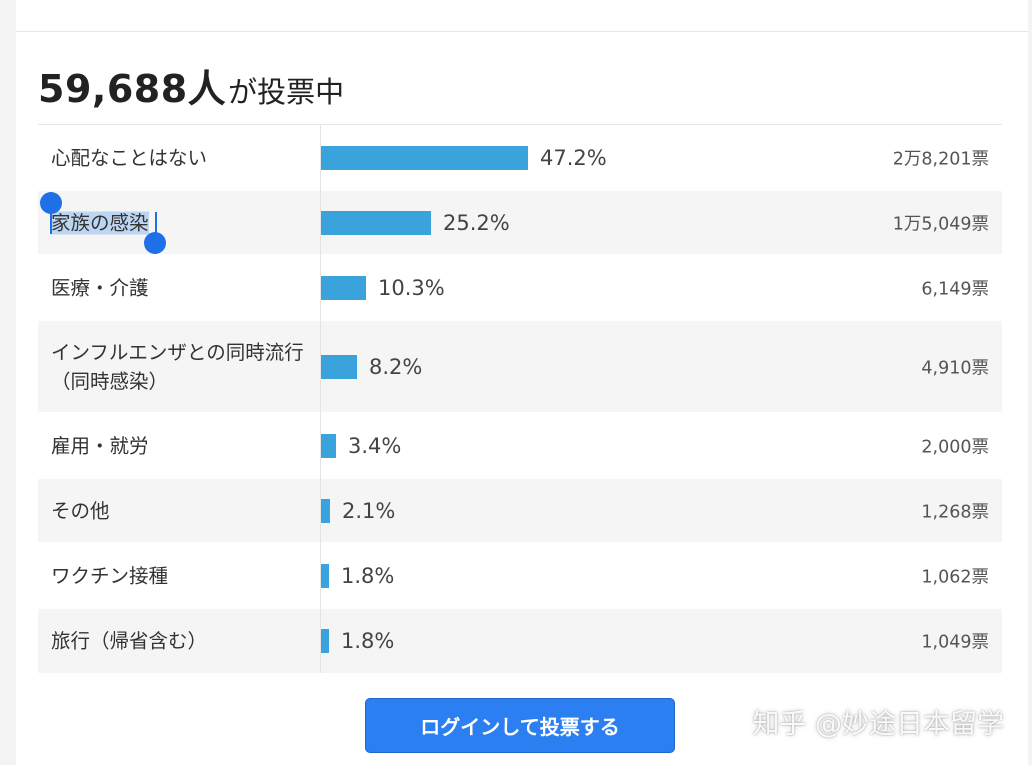 The image size is (1032, 765). Describe the element at coordinates (129, 158) in the screenshot. I see `poll-option-label: 心配なことはない` at that location.